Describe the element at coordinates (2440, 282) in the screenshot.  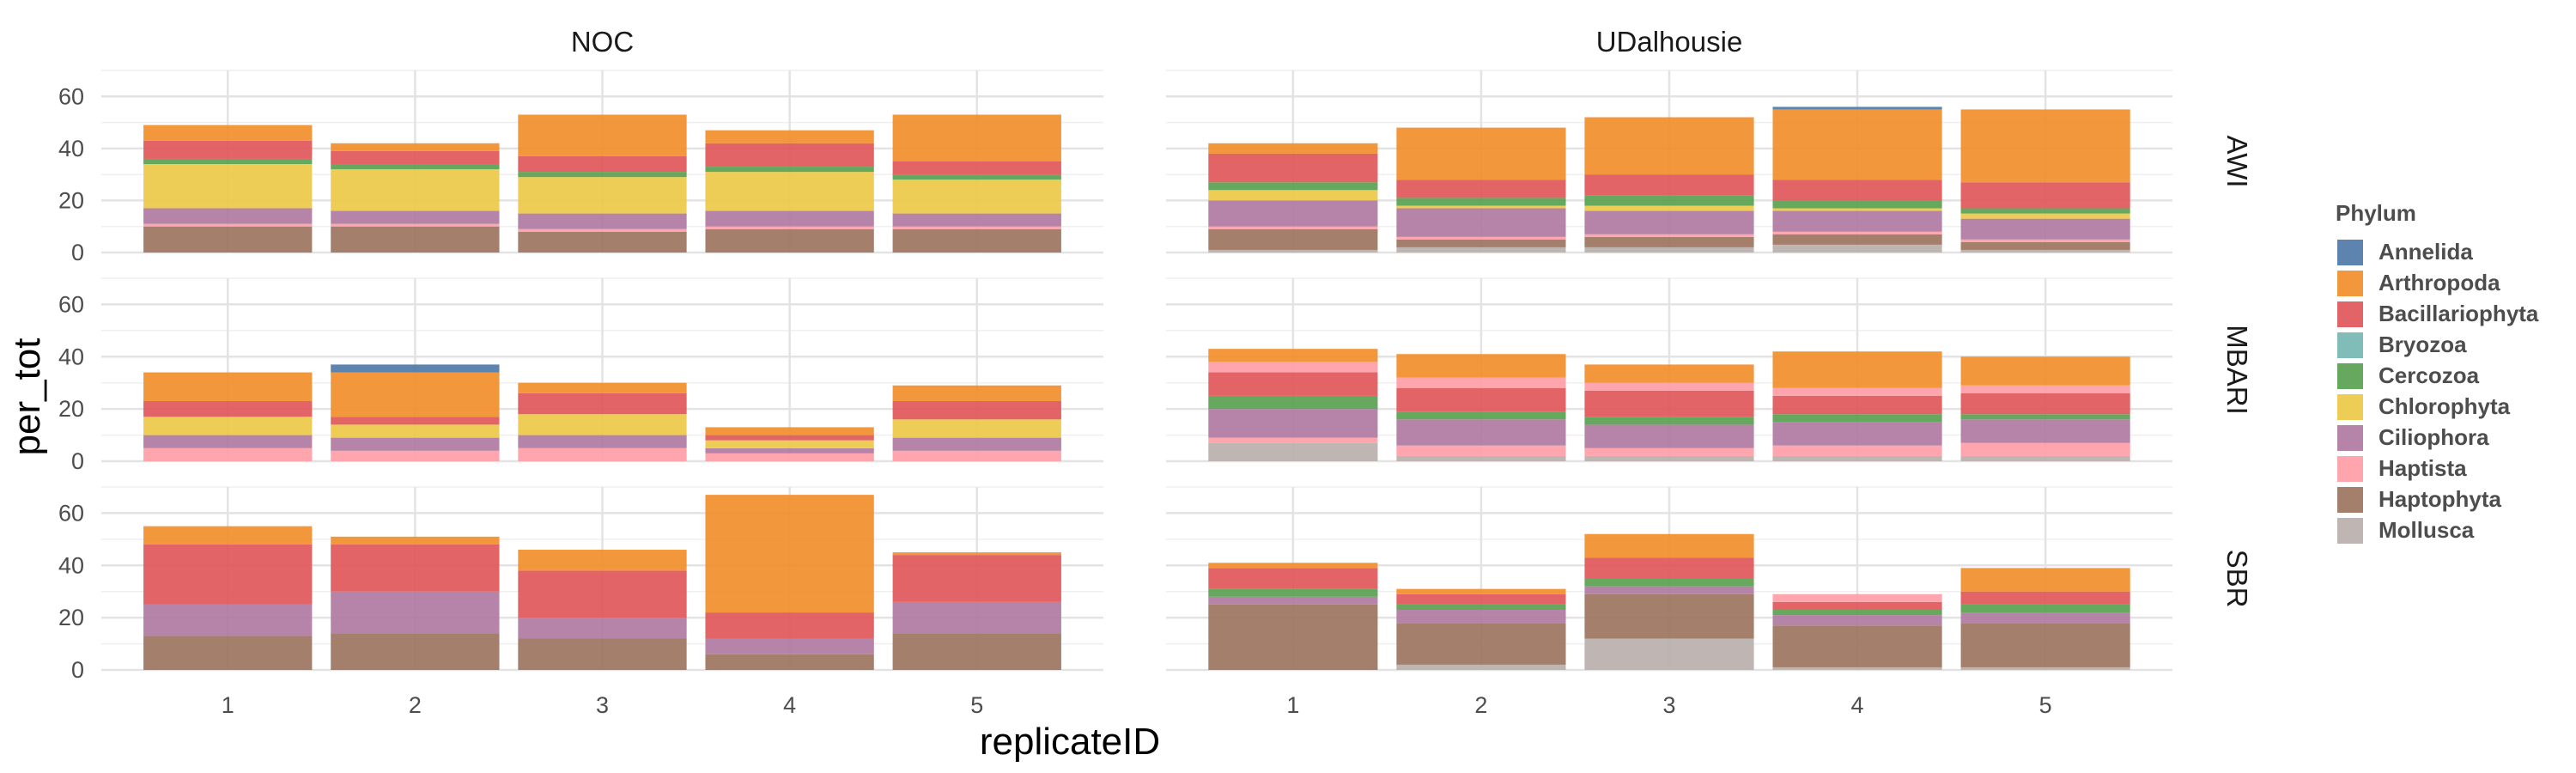
I see `legend-label: Arthropoda` at that location.